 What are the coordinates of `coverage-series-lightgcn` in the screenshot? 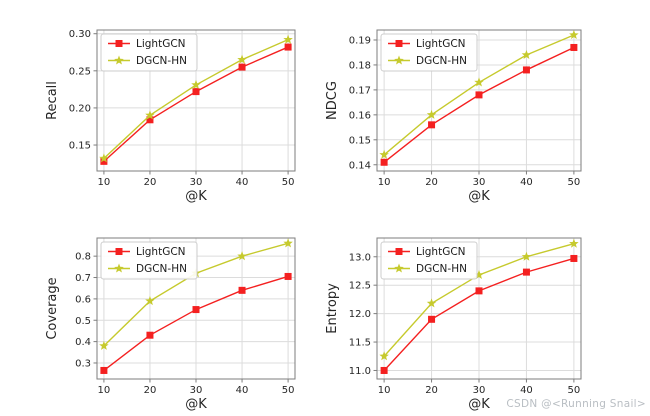 It's located at (196, 323).